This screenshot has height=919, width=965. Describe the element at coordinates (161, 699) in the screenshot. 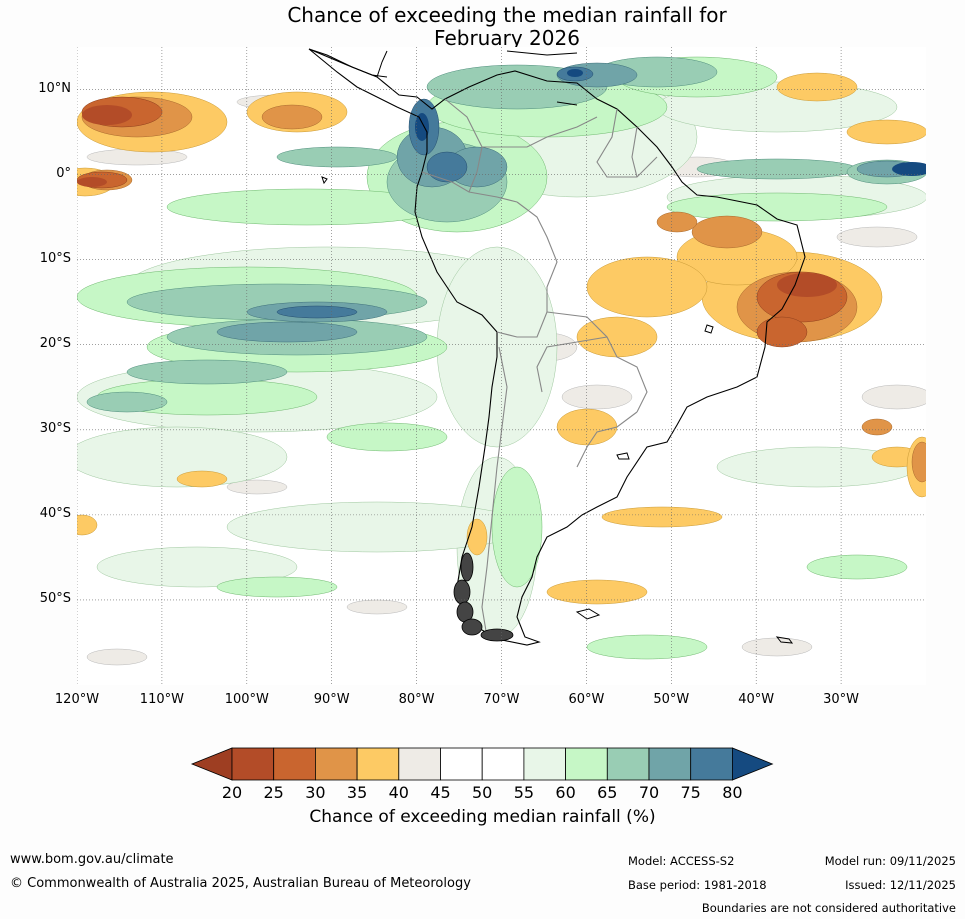

I see `longitude-label: 110°W` at that location.